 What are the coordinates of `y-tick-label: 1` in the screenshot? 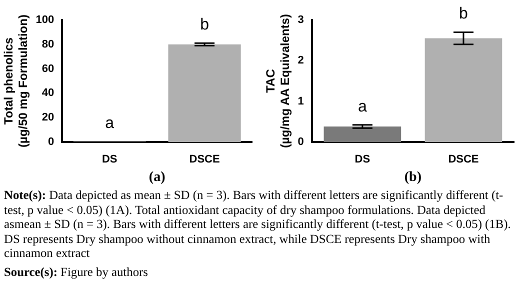 It's located at (301, 101).